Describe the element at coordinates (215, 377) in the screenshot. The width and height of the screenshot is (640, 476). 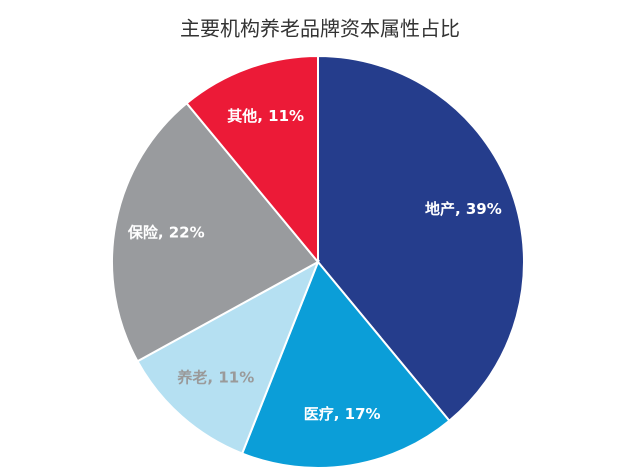
I see `data-label: 养老, 11%` at that location.